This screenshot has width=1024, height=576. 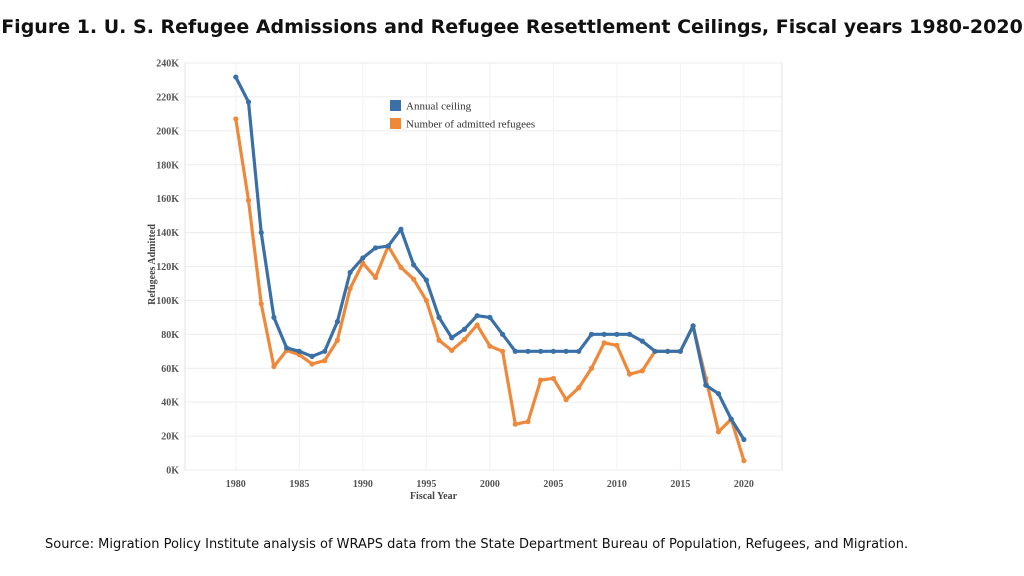 What do you see at coordinates (167, 267) in the screenshot?
I see `y-tick-label: 120K` at bounding box center [167, 267].